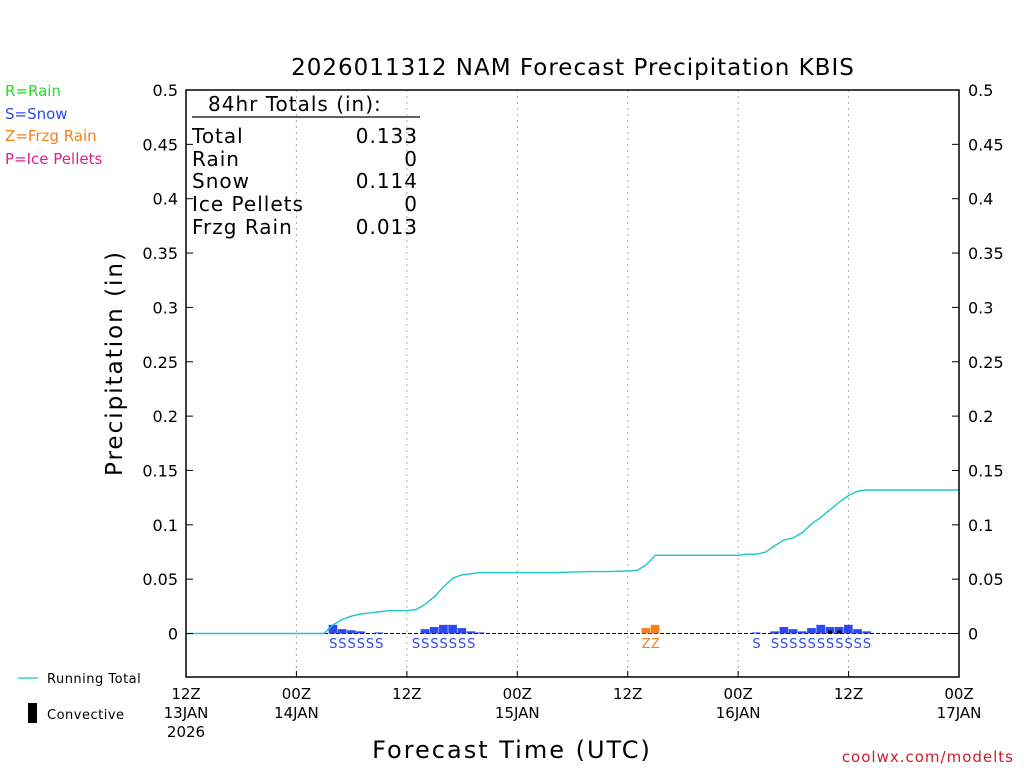  Describe the element at coordinates (160, 253) in the screenshot. I see `y-tick-label-left: 0.35` at that location.